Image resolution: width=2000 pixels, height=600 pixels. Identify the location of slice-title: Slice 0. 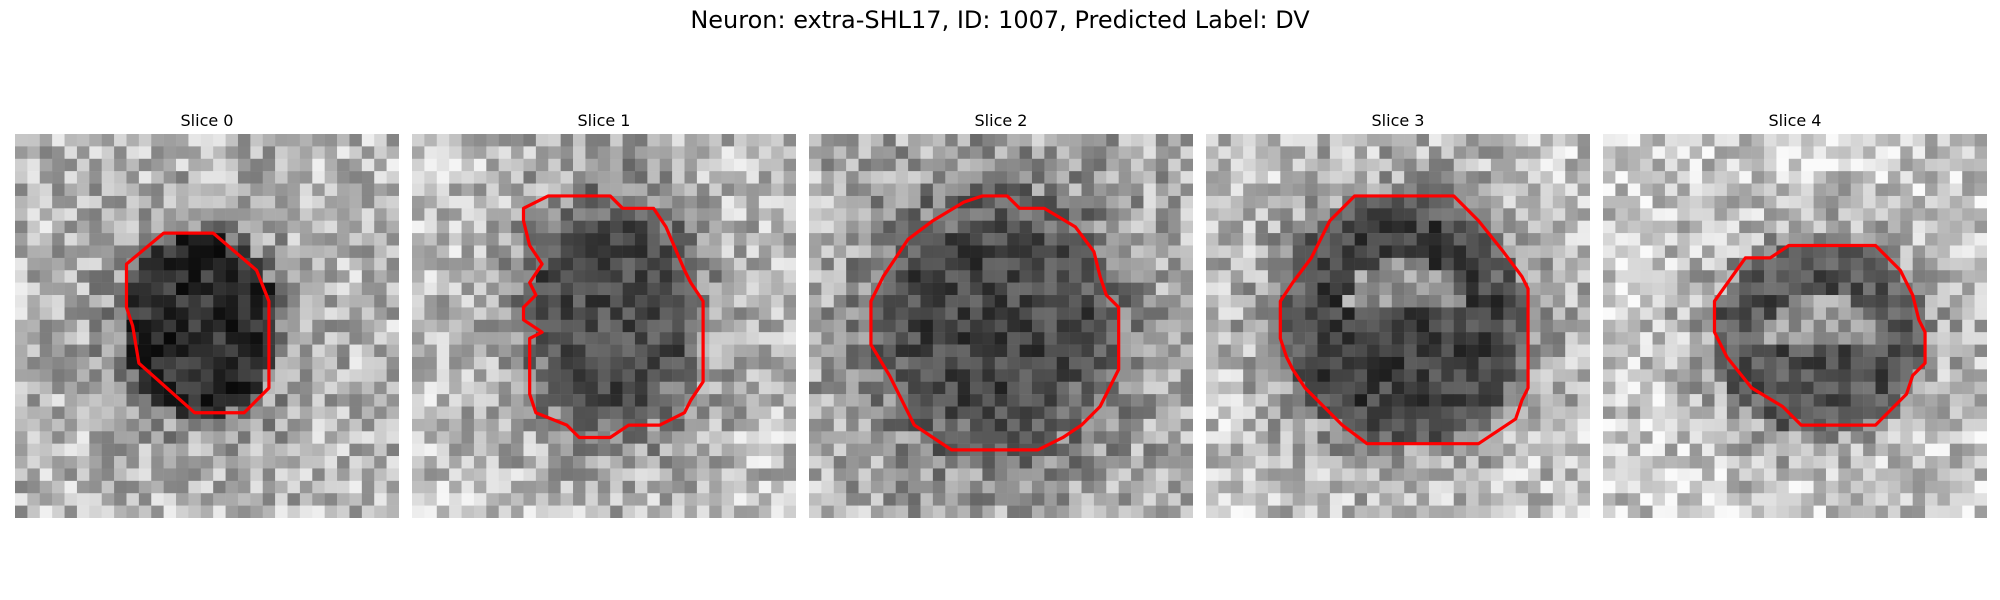
(207, 120).